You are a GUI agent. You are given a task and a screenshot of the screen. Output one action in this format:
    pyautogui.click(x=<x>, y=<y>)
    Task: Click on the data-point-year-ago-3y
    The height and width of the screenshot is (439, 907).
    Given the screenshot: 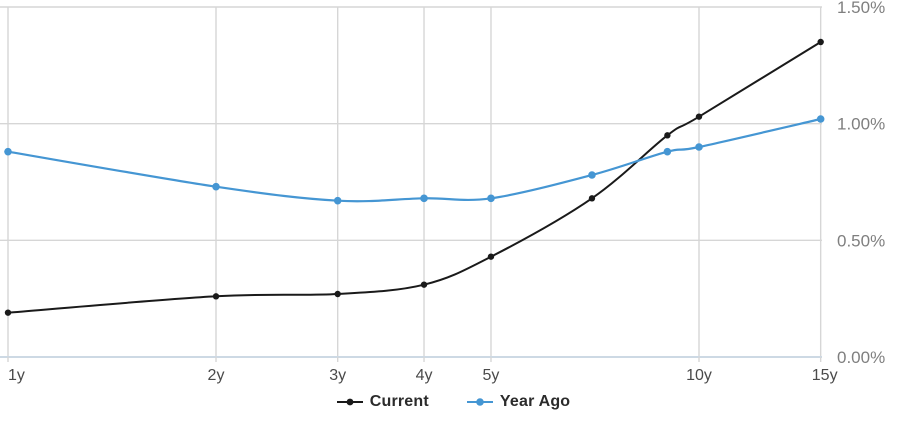 What is the action you would take?
    pyautogui.click(x=337, y=200)
    